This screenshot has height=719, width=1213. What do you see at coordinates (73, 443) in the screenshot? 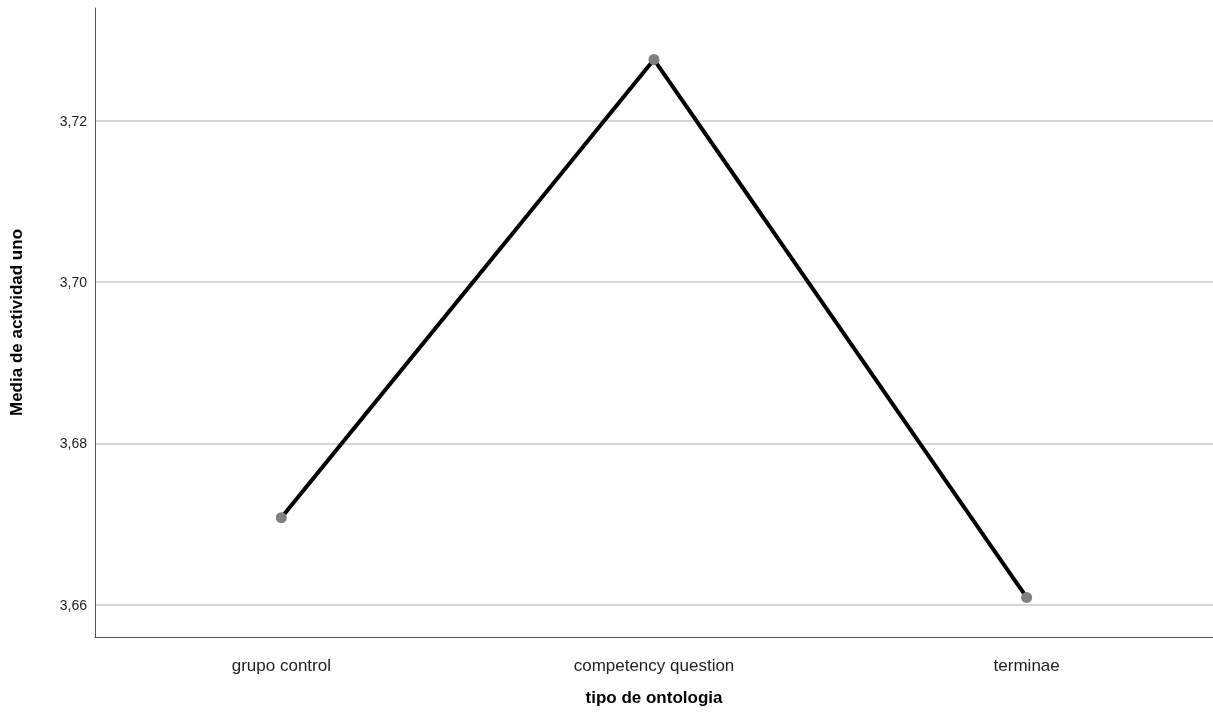
I see `y-tick-label: 3,68` at bounding box center [73, 443].